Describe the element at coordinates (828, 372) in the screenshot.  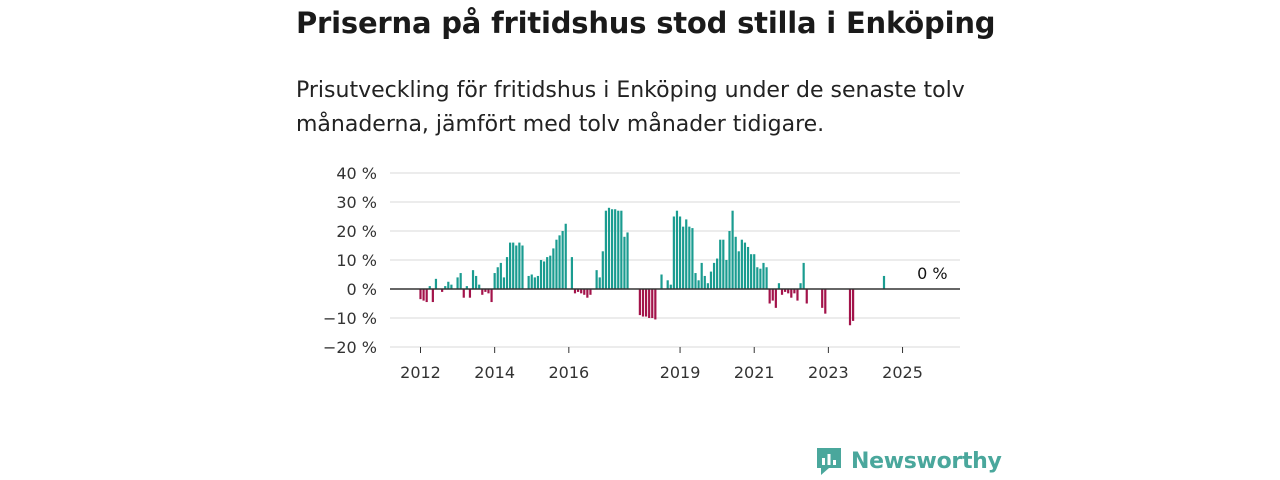
I see `x-tick-label: 2023` at that location.